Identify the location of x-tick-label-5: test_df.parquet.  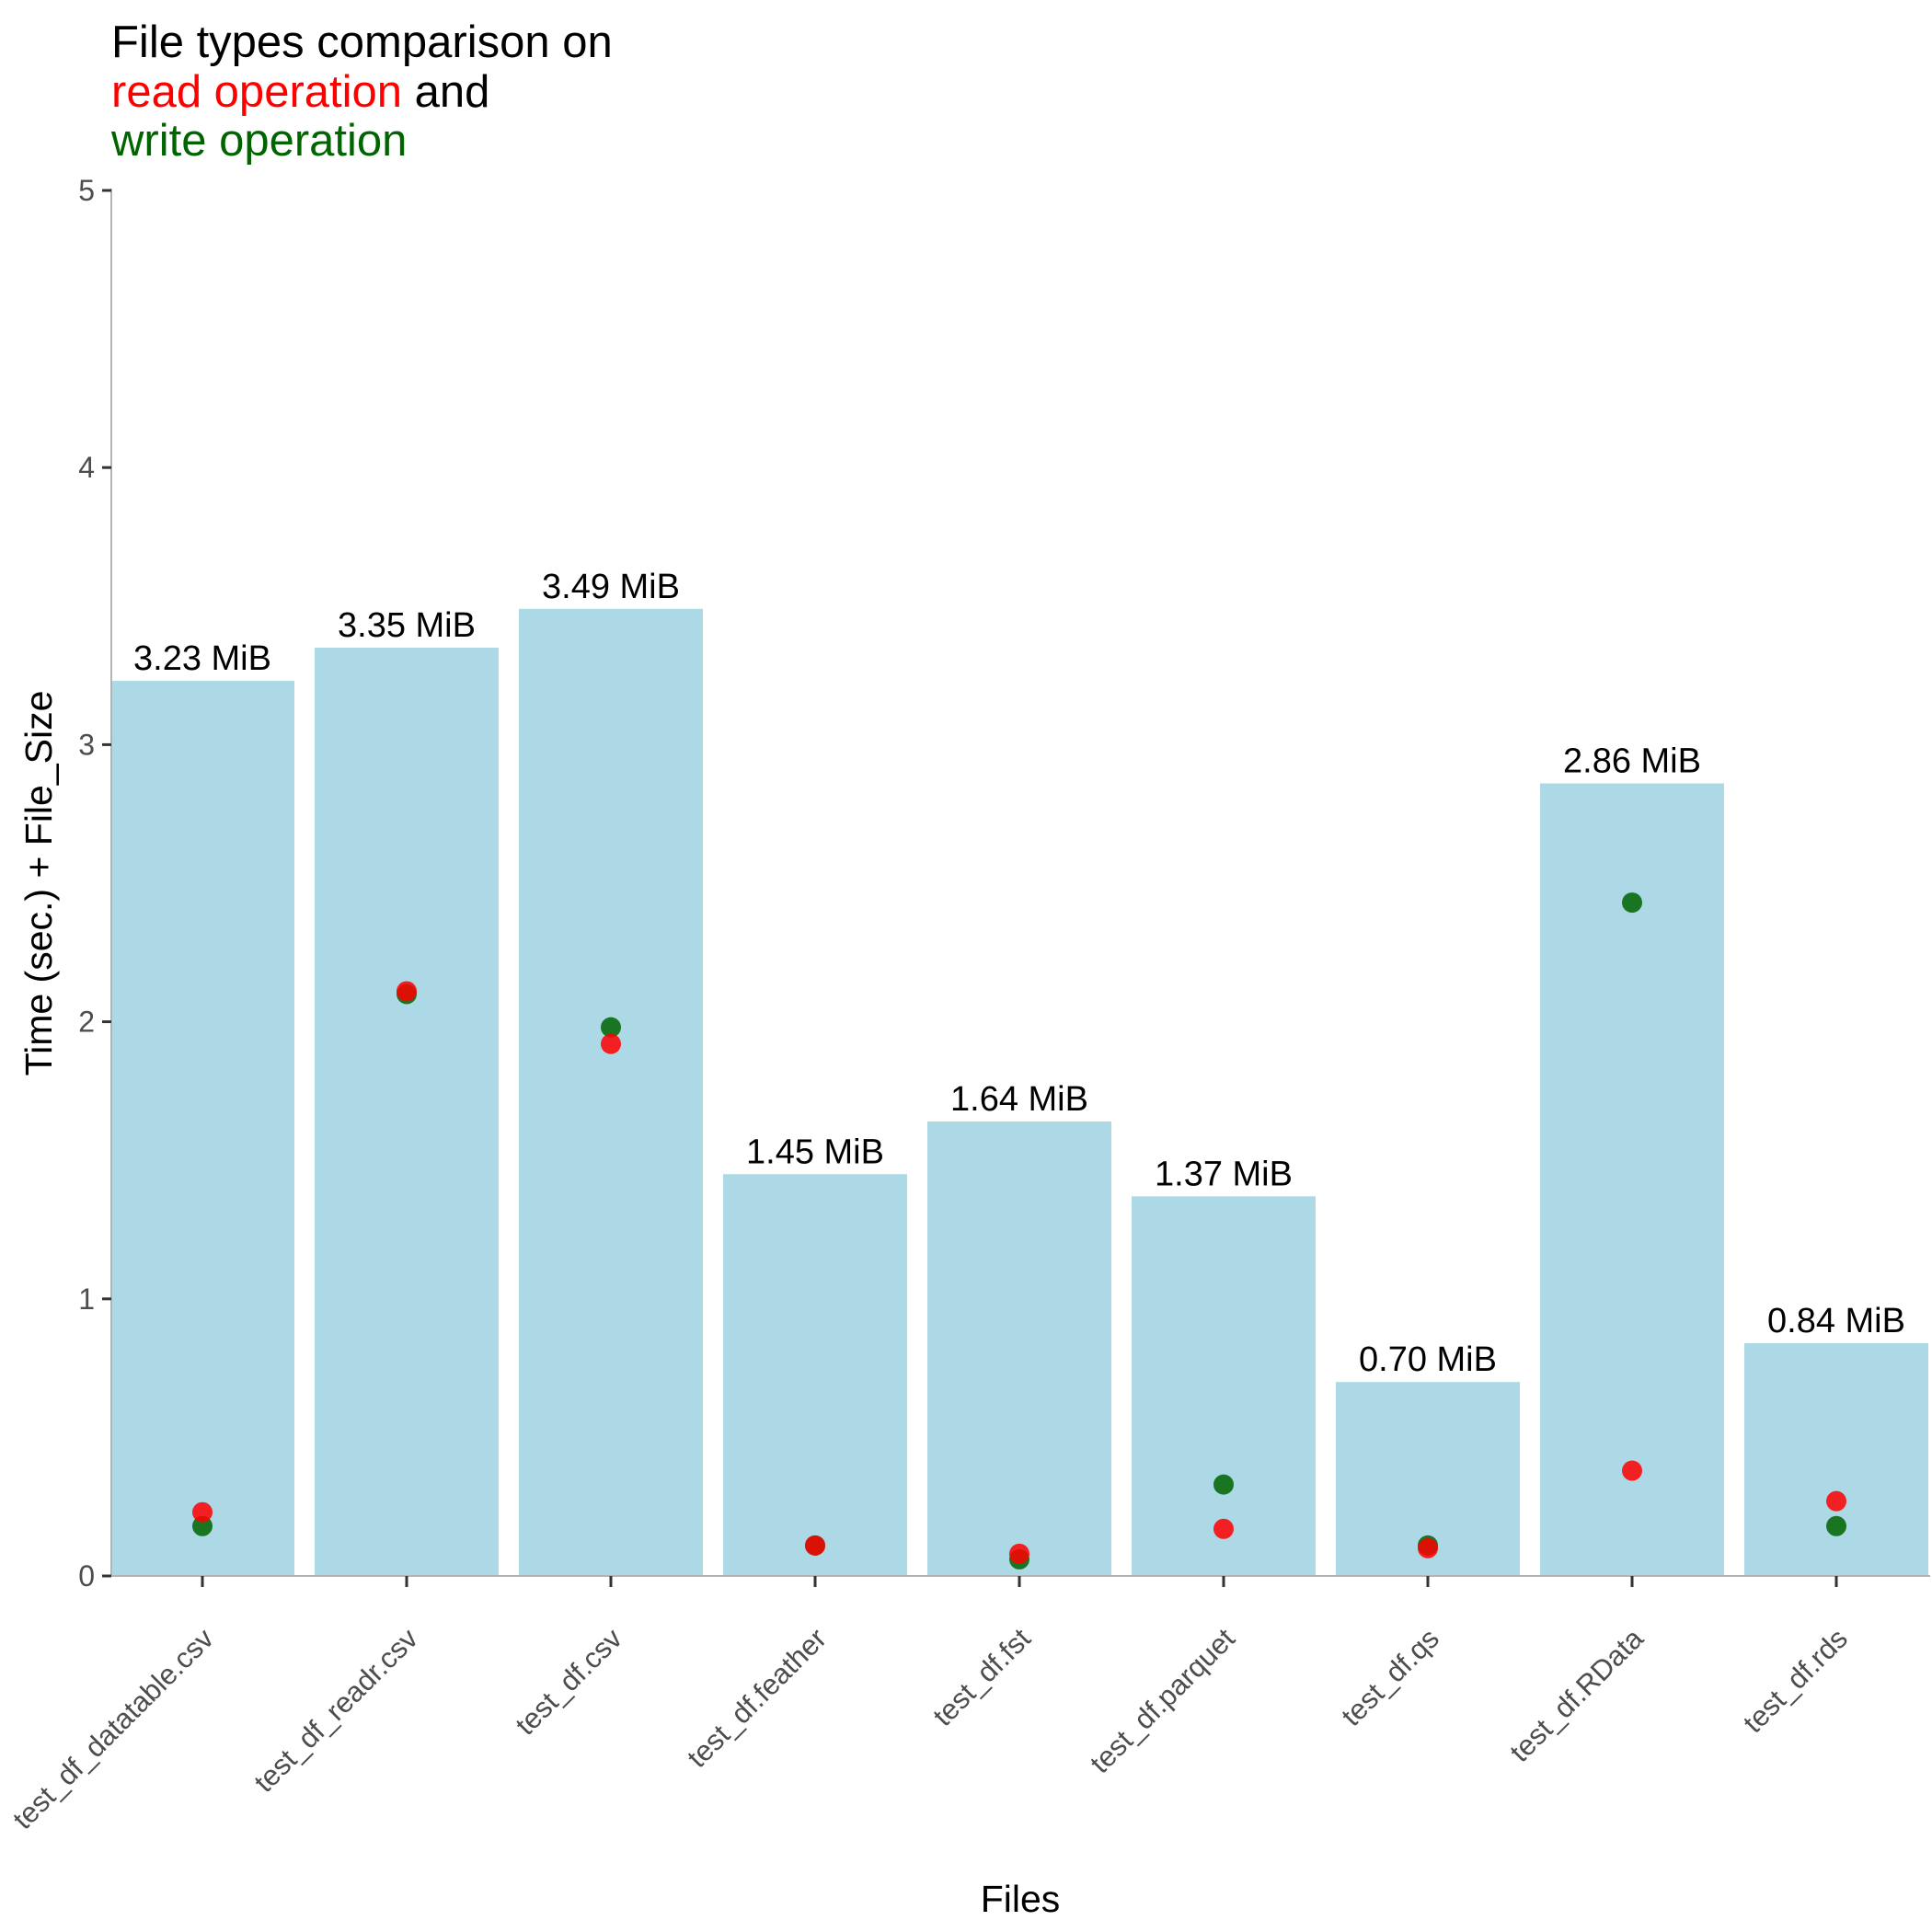
(1162, 1700).